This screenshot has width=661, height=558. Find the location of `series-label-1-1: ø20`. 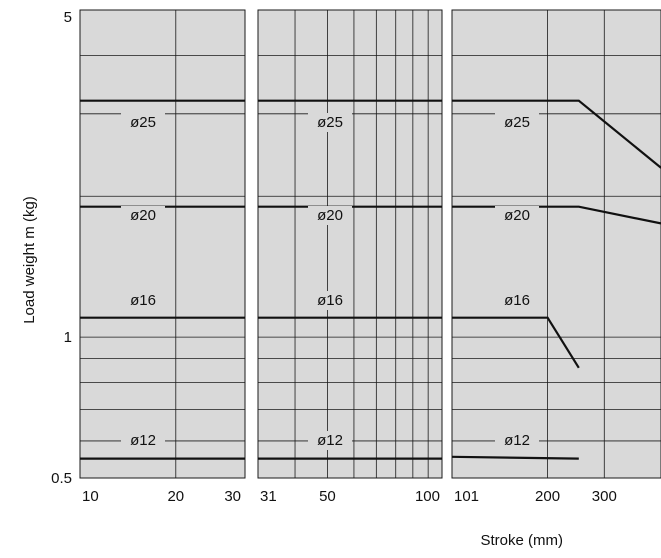

series-label-1-1: ø20 is located at coordinates (330, 215).